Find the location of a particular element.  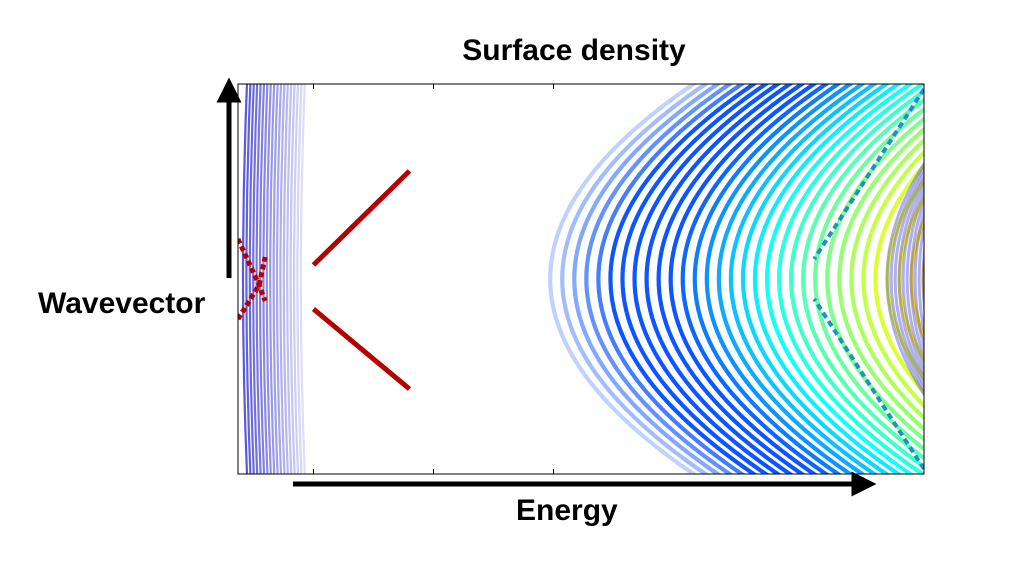

right-cone-lower is located at coordinates (868, 384).